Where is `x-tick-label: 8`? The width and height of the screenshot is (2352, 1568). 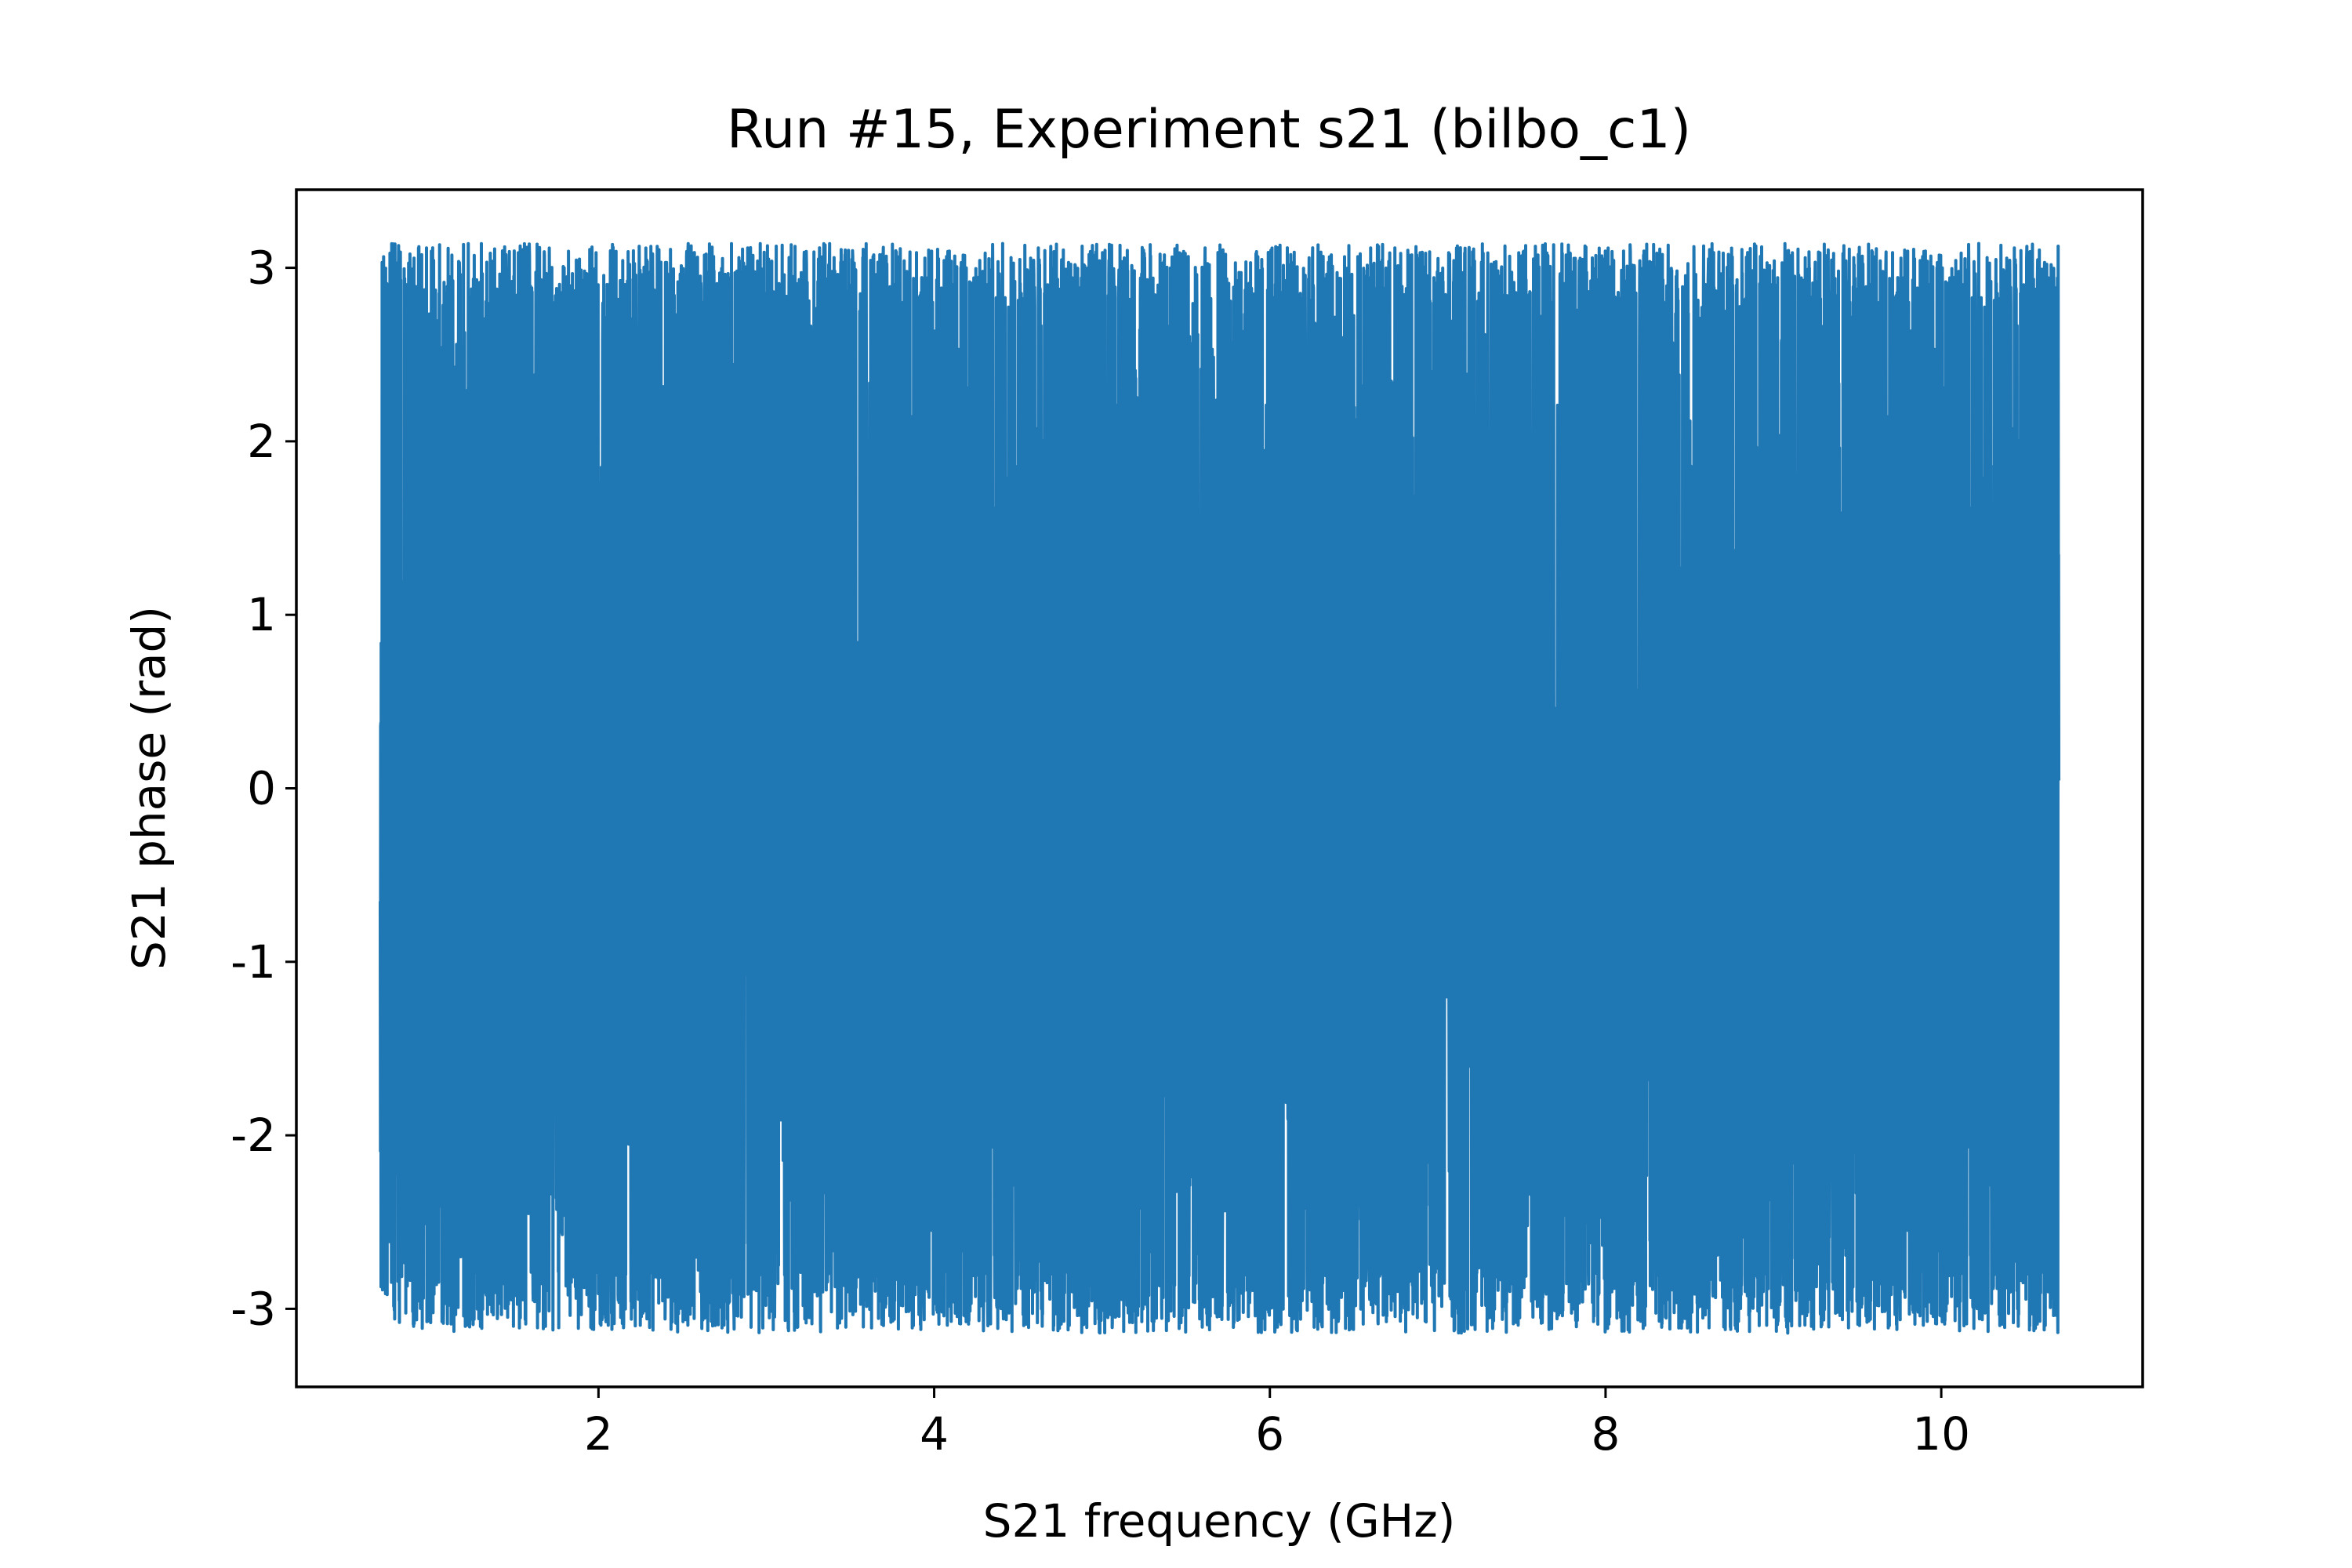
x-tick-label: 8 is located at coordinates (1605, 1434).